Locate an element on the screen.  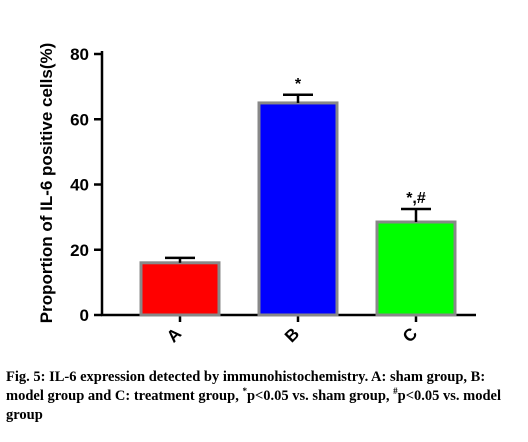
bar-A is located at coordinates (180, 289).